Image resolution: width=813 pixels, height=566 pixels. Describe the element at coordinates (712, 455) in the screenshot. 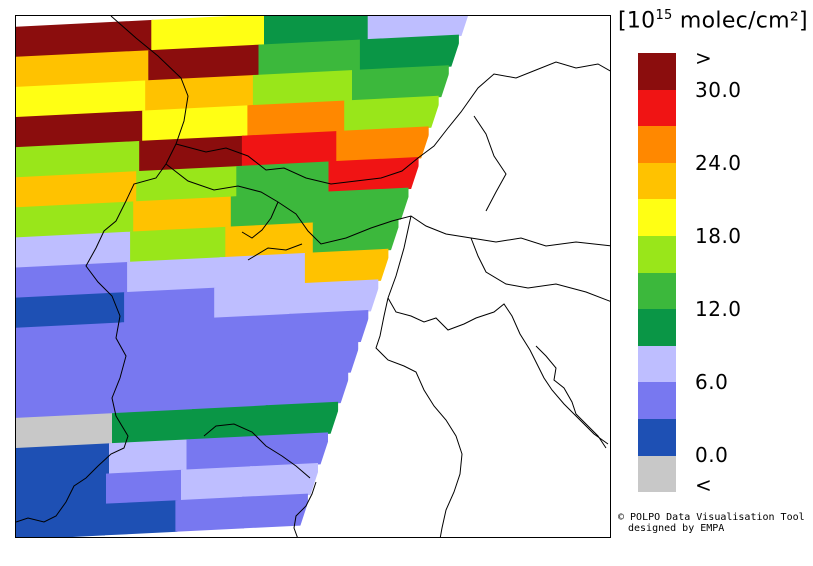

I see `colorbar-label: 0.0` at that location.